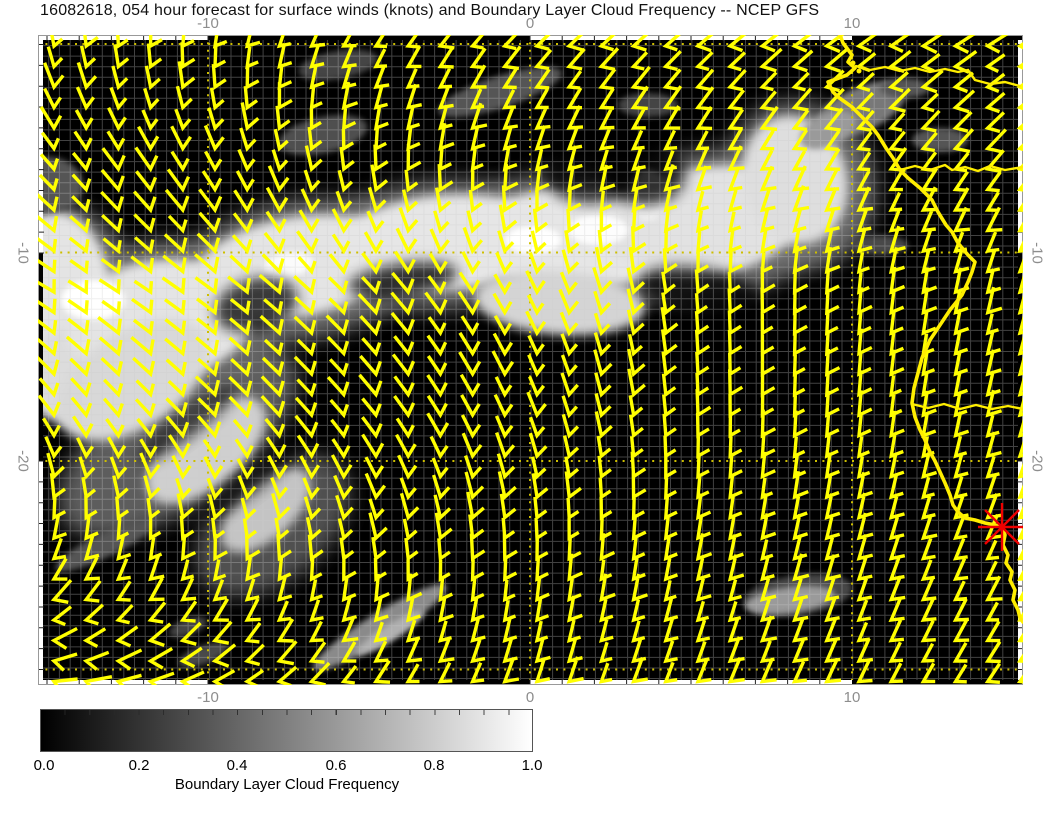 Image resolution: width=1056 pixels, height=816 pixels. Describe the element at coordinates (23, 253) in the screenshot. I see `left-axis-tick-label: -10` at that location.